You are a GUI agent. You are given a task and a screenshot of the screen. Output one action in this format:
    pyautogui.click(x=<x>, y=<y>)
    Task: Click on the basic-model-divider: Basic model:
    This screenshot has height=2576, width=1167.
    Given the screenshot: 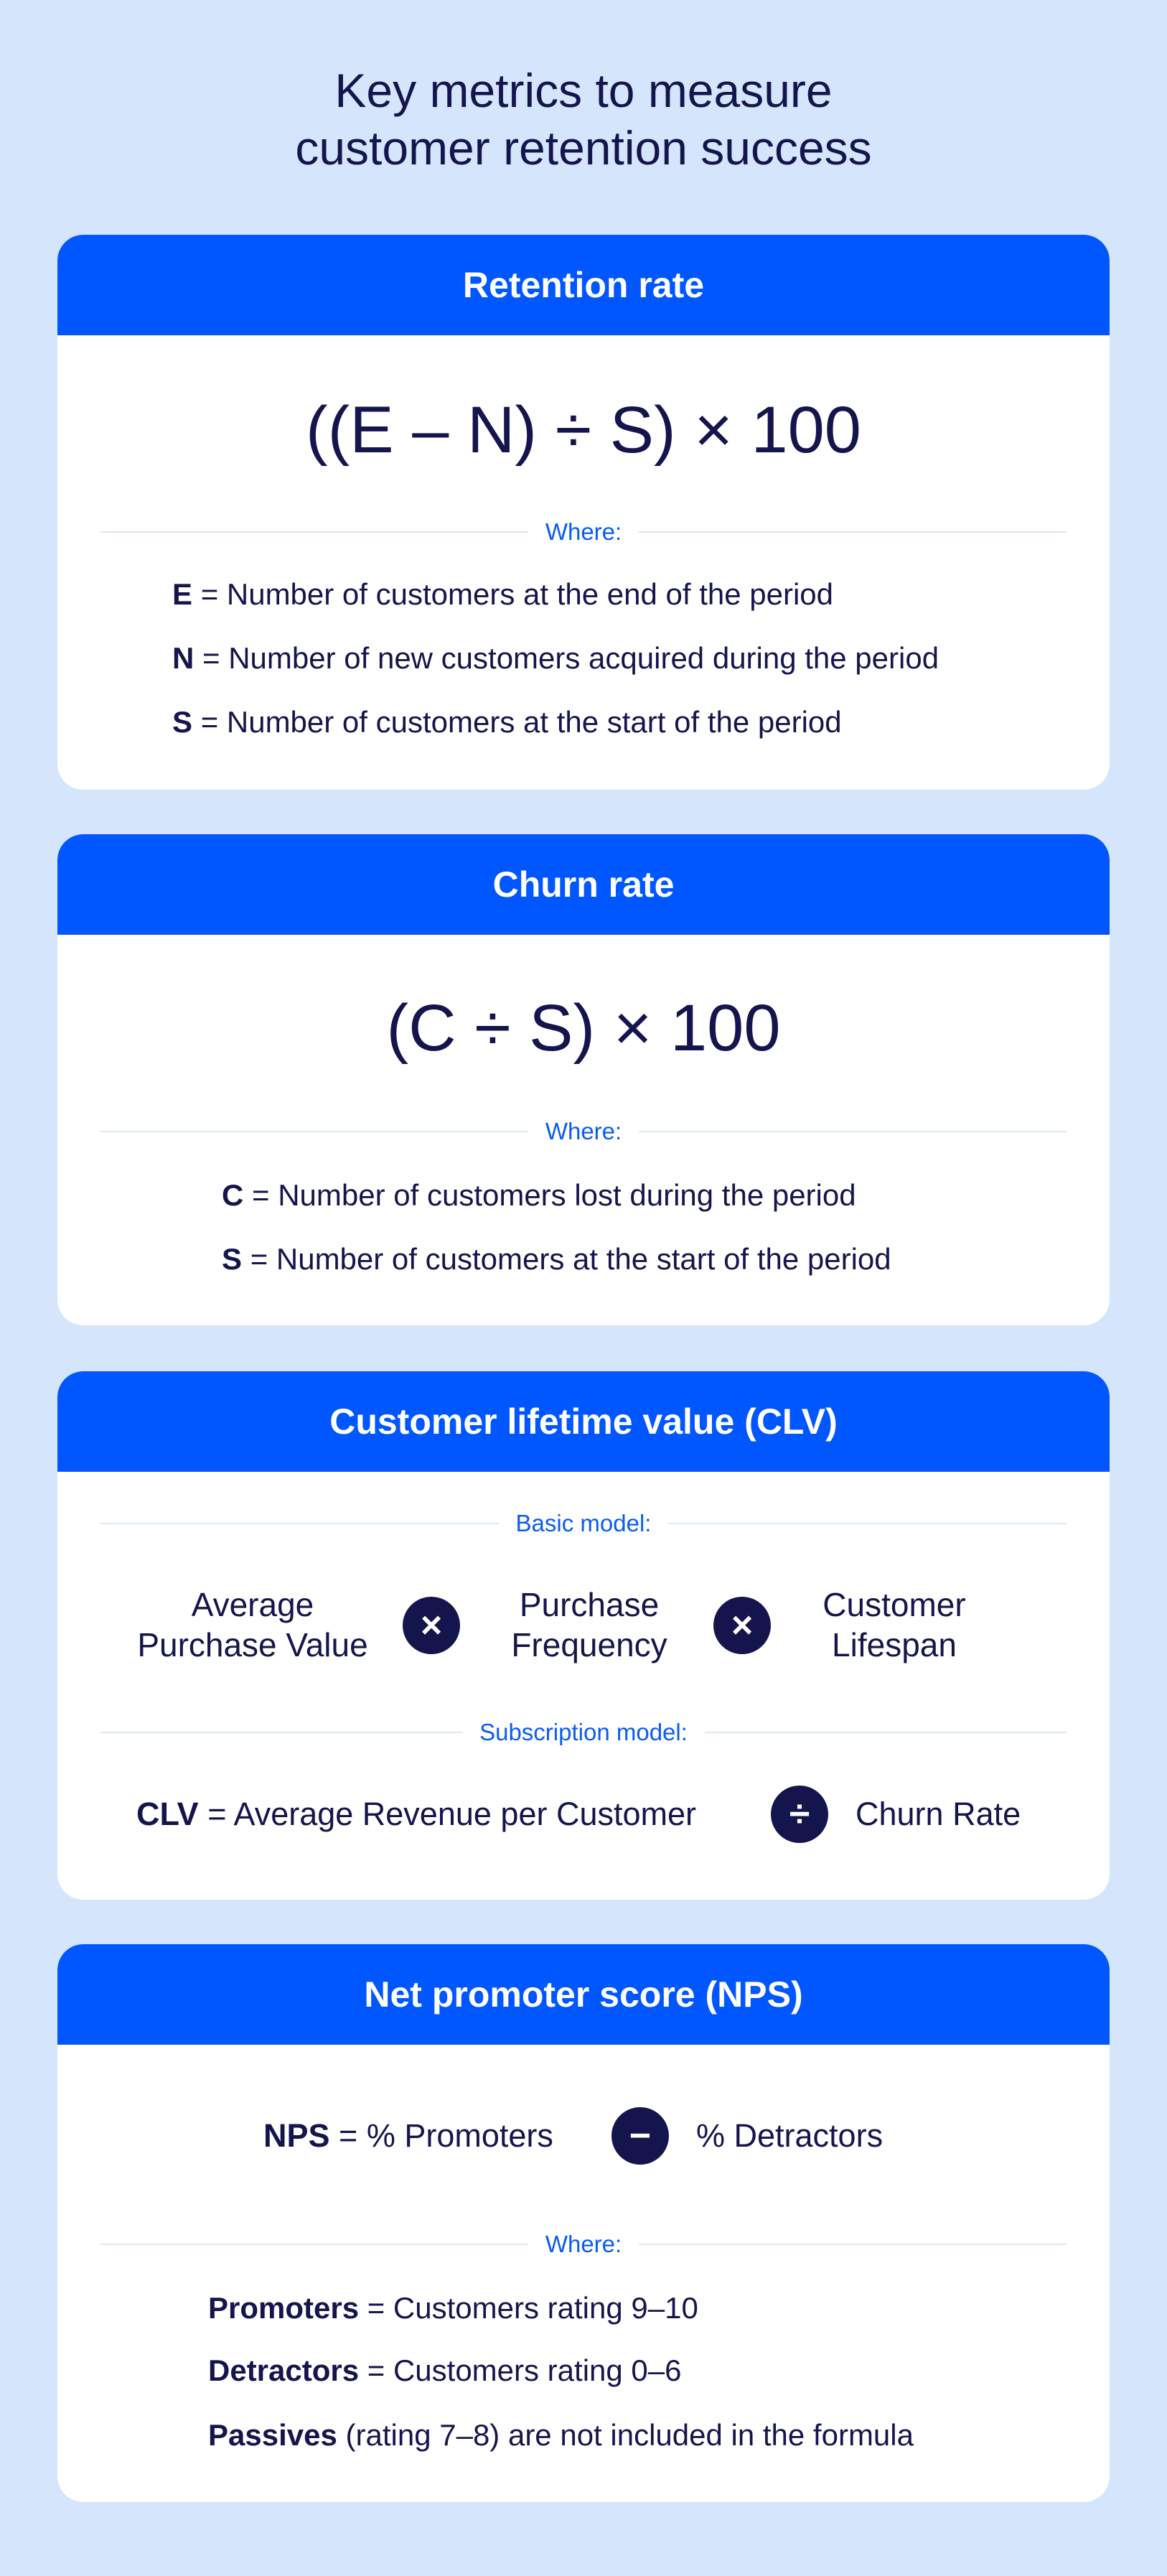 What is the action you would take?
    pyautogui.click(x=583, y=1523)
    